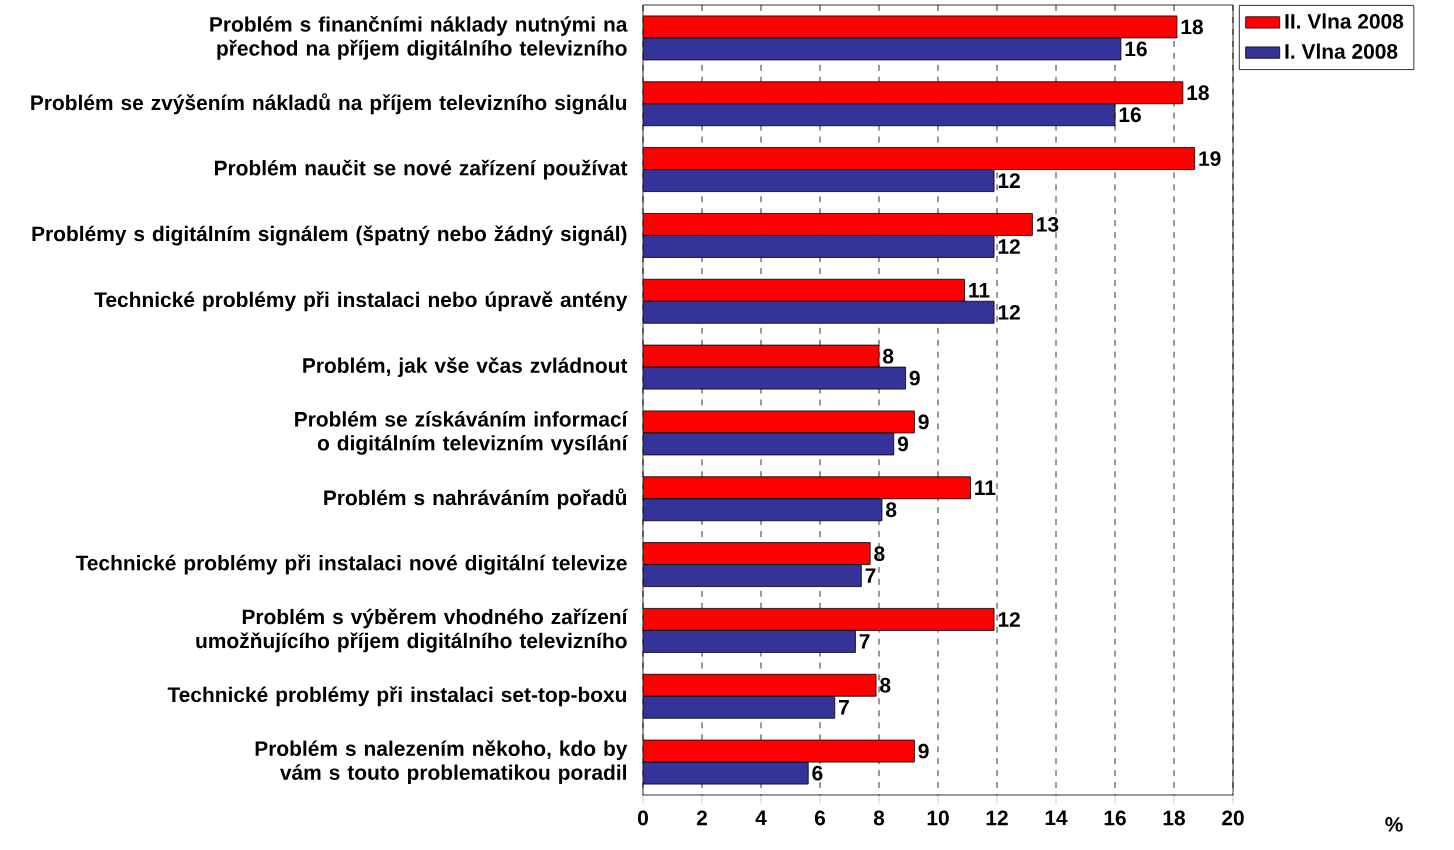 This screenshot has height=850, width=1454. Describe the element at coordinates (938, 818) in the screenshot. I see `x-tick-label: 10` at that location.